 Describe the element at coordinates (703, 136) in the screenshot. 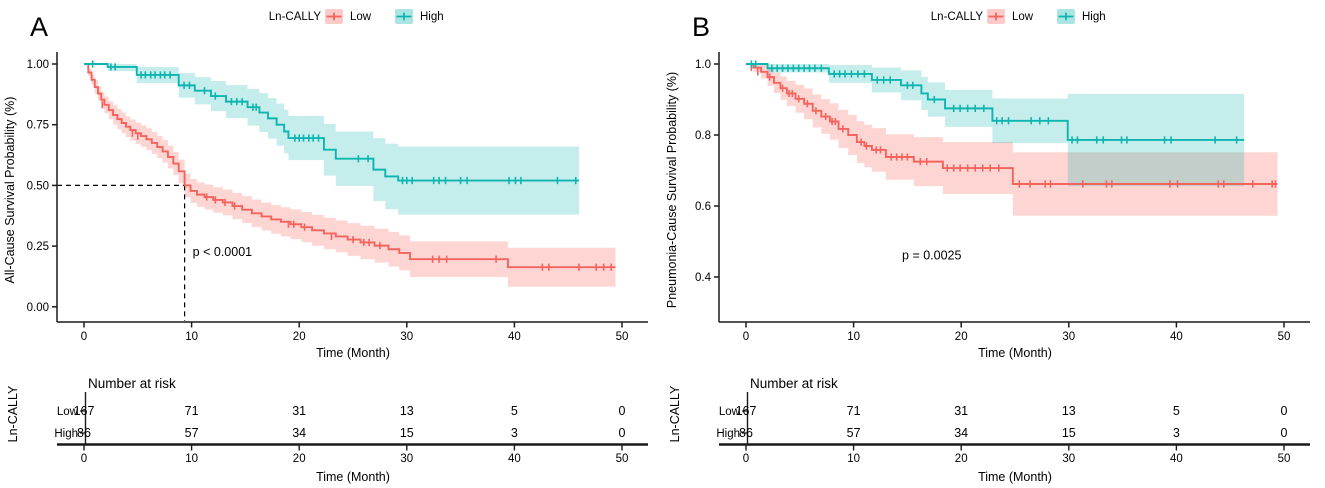

I see `y-tick-label: 0.8` at that location.